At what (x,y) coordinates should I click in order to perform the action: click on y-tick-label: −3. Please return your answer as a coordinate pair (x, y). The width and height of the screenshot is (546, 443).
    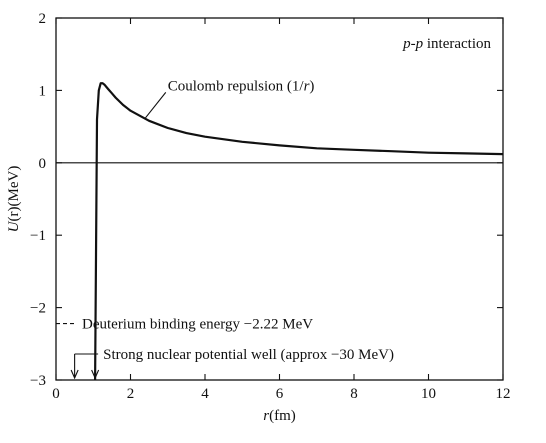
    Looking at the image, I should click on (38, 381).